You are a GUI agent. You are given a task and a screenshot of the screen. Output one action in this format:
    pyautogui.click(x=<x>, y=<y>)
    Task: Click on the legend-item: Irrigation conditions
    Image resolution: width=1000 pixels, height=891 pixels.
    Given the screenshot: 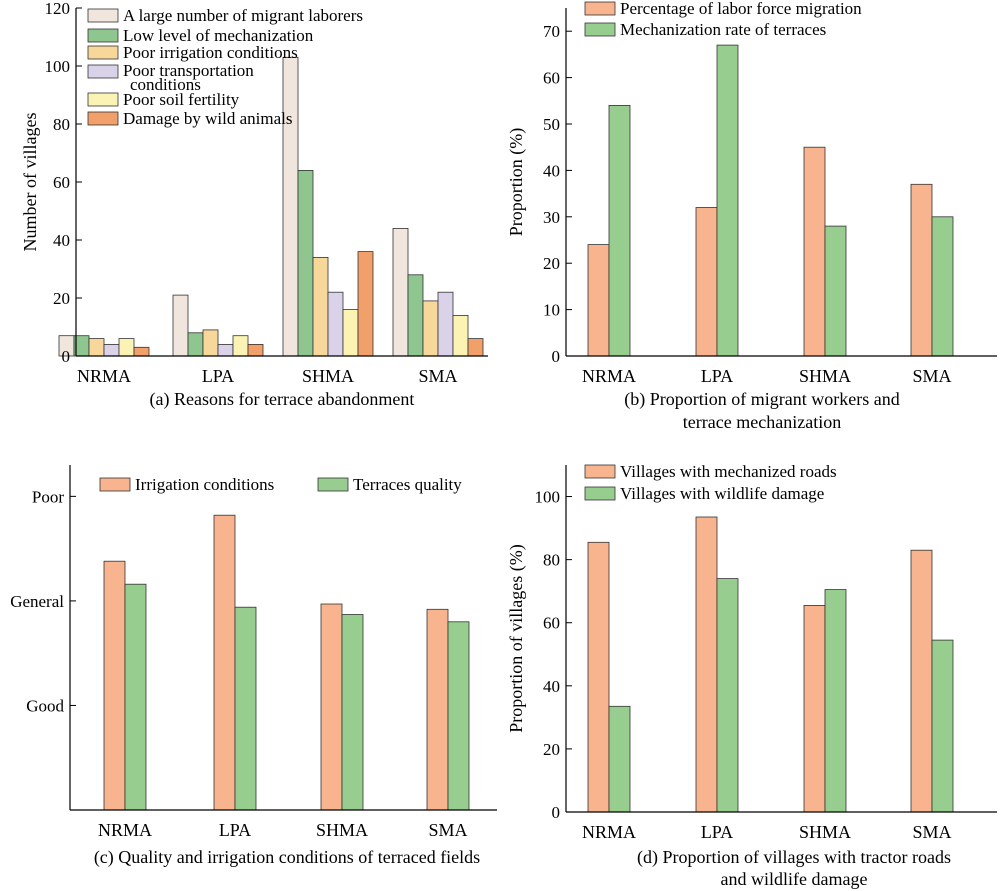 What is the action you would take?
    pyautogui.click(x=186, y=484)
    